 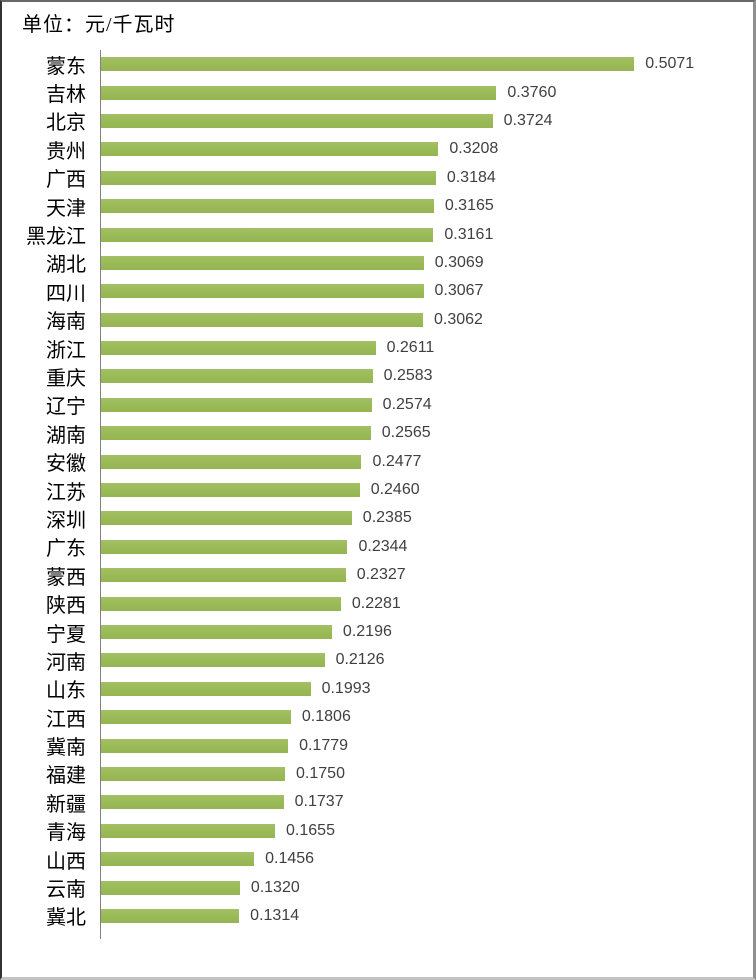 I want to click on category-label: 海南, so click(x=66, y=322).